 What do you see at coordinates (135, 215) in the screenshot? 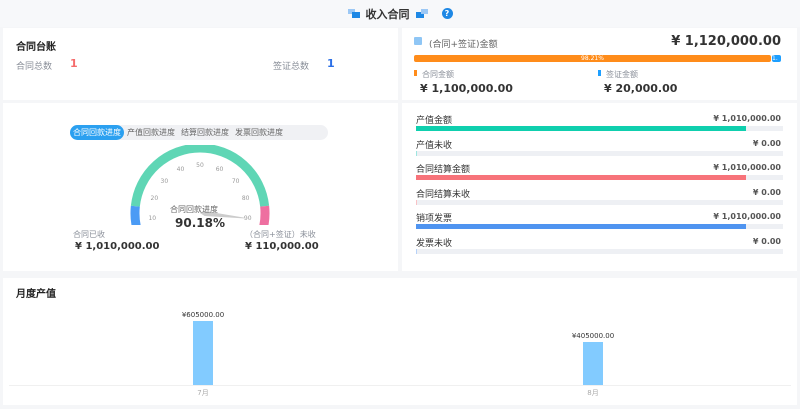
I see `gauge-arc-low` at bounding box center [135, 215].